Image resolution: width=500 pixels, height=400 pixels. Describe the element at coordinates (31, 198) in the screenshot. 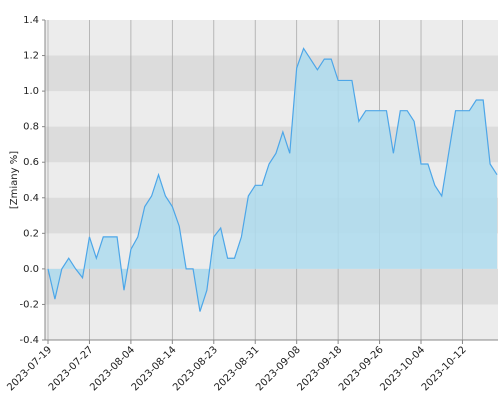

I see `y-tick-label: 0.4` at that location.